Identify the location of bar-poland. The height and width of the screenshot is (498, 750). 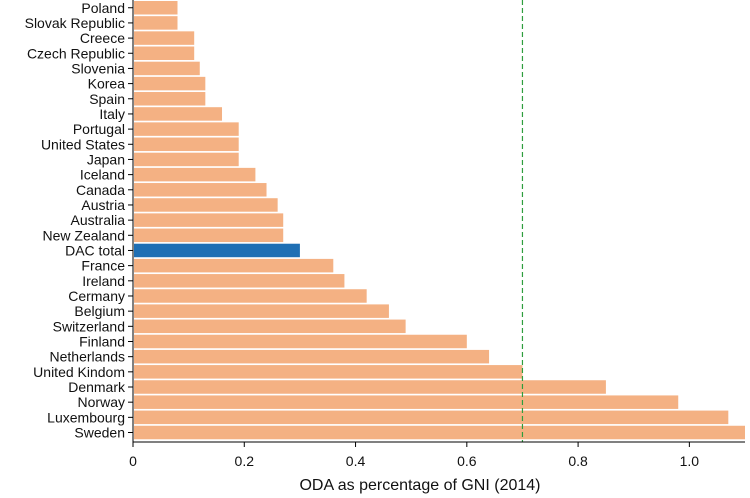
(156, 8).